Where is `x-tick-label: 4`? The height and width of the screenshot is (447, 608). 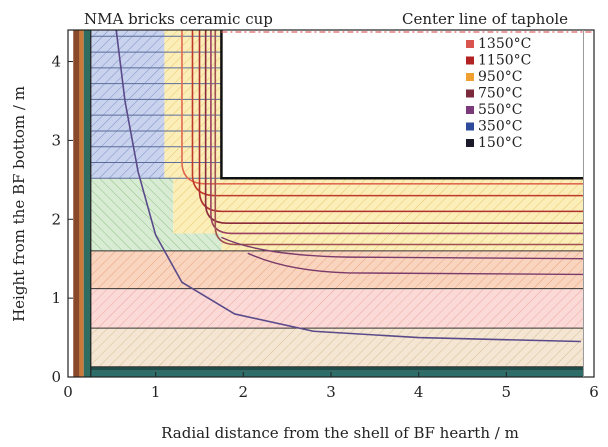
x-tick-label: 4 is located at coordinates (419, 392).